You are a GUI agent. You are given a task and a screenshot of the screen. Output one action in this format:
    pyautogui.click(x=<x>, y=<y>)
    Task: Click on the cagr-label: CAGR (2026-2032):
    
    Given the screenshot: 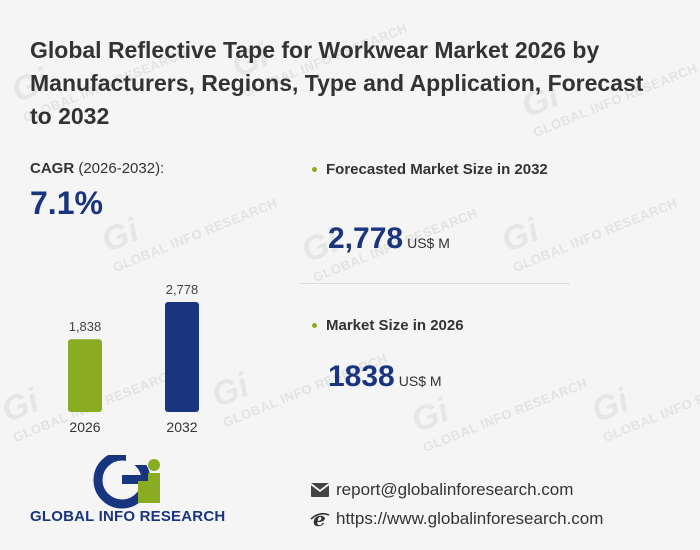 What is the action you would take?
    pyautogui.click(x=97, y=168)
    